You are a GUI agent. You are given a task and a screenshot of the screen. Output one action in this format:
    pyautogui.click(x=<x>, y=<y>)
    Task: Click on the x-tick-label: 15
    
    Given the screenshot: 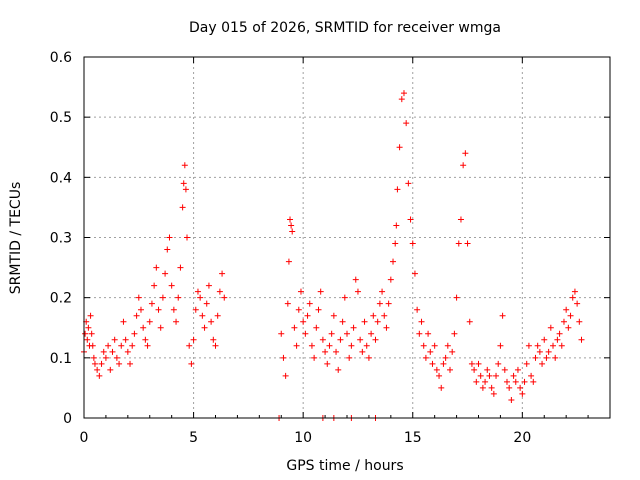 What is the action you would take?
    pyautogui.click(x=413, y=438)
    